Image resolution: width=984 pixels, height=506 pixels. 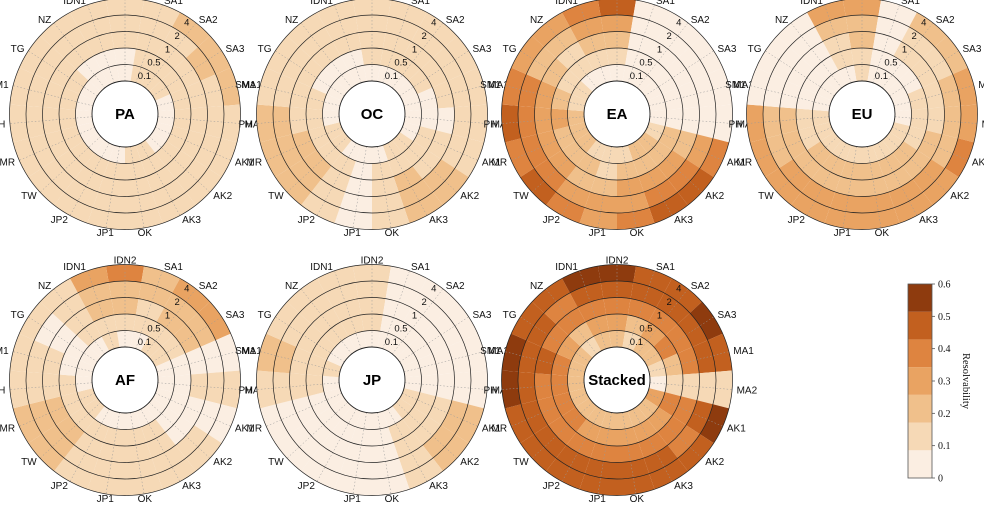 I want to click on panel-title: PA, so click(x=125, y=114).